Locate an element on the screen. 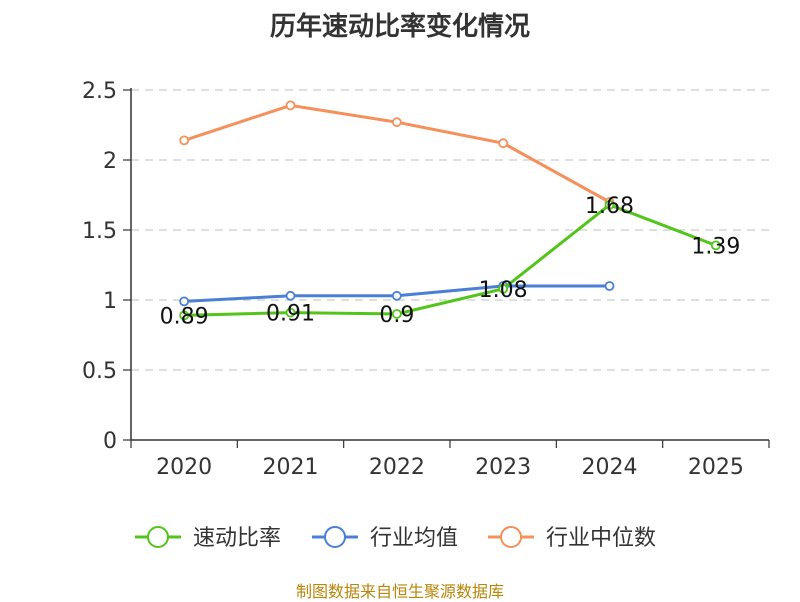 Image resolution: width=800 pixels, height=602 pixels. y-tick-label: 1 is located at coordinates (110, 301).